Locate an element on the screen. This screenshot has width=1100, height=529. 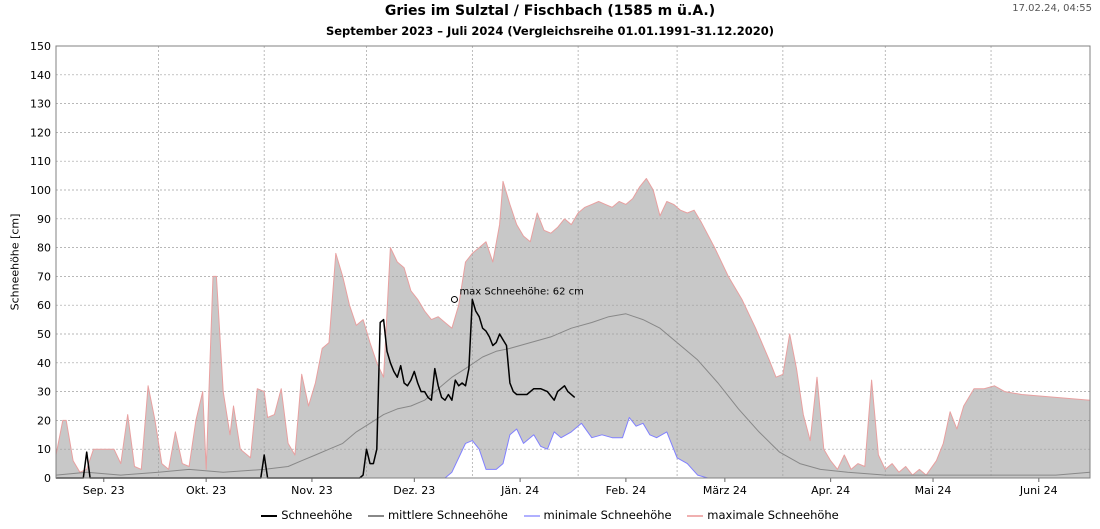
y-tick-label: 70 is located at coordinates (44, 276).